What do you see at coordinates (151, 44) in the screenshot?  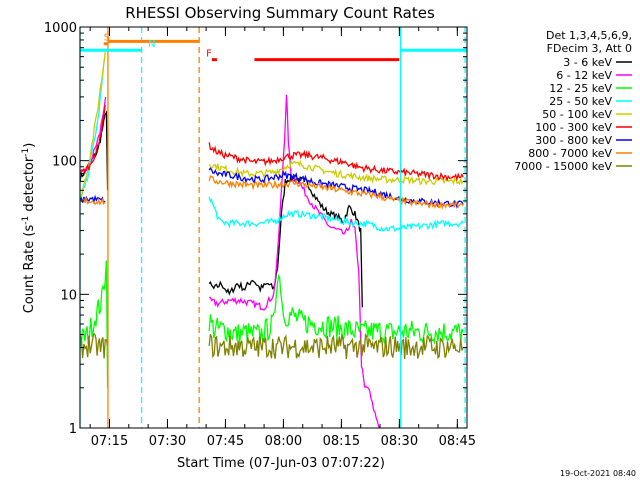 I see `flag-label-n: N` at bounding box center [151, 44].